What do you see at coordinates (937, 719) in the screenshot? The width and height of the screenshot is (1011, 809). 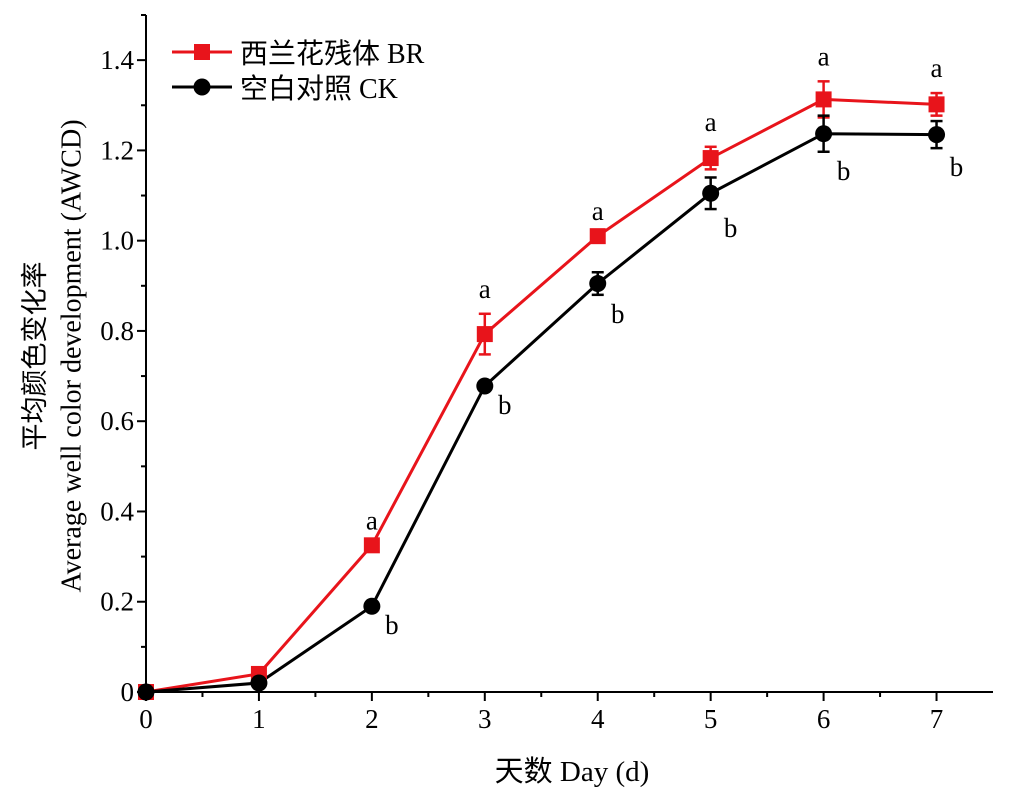 I see `x-tick-label: 7` at bounding box center [937, 719].